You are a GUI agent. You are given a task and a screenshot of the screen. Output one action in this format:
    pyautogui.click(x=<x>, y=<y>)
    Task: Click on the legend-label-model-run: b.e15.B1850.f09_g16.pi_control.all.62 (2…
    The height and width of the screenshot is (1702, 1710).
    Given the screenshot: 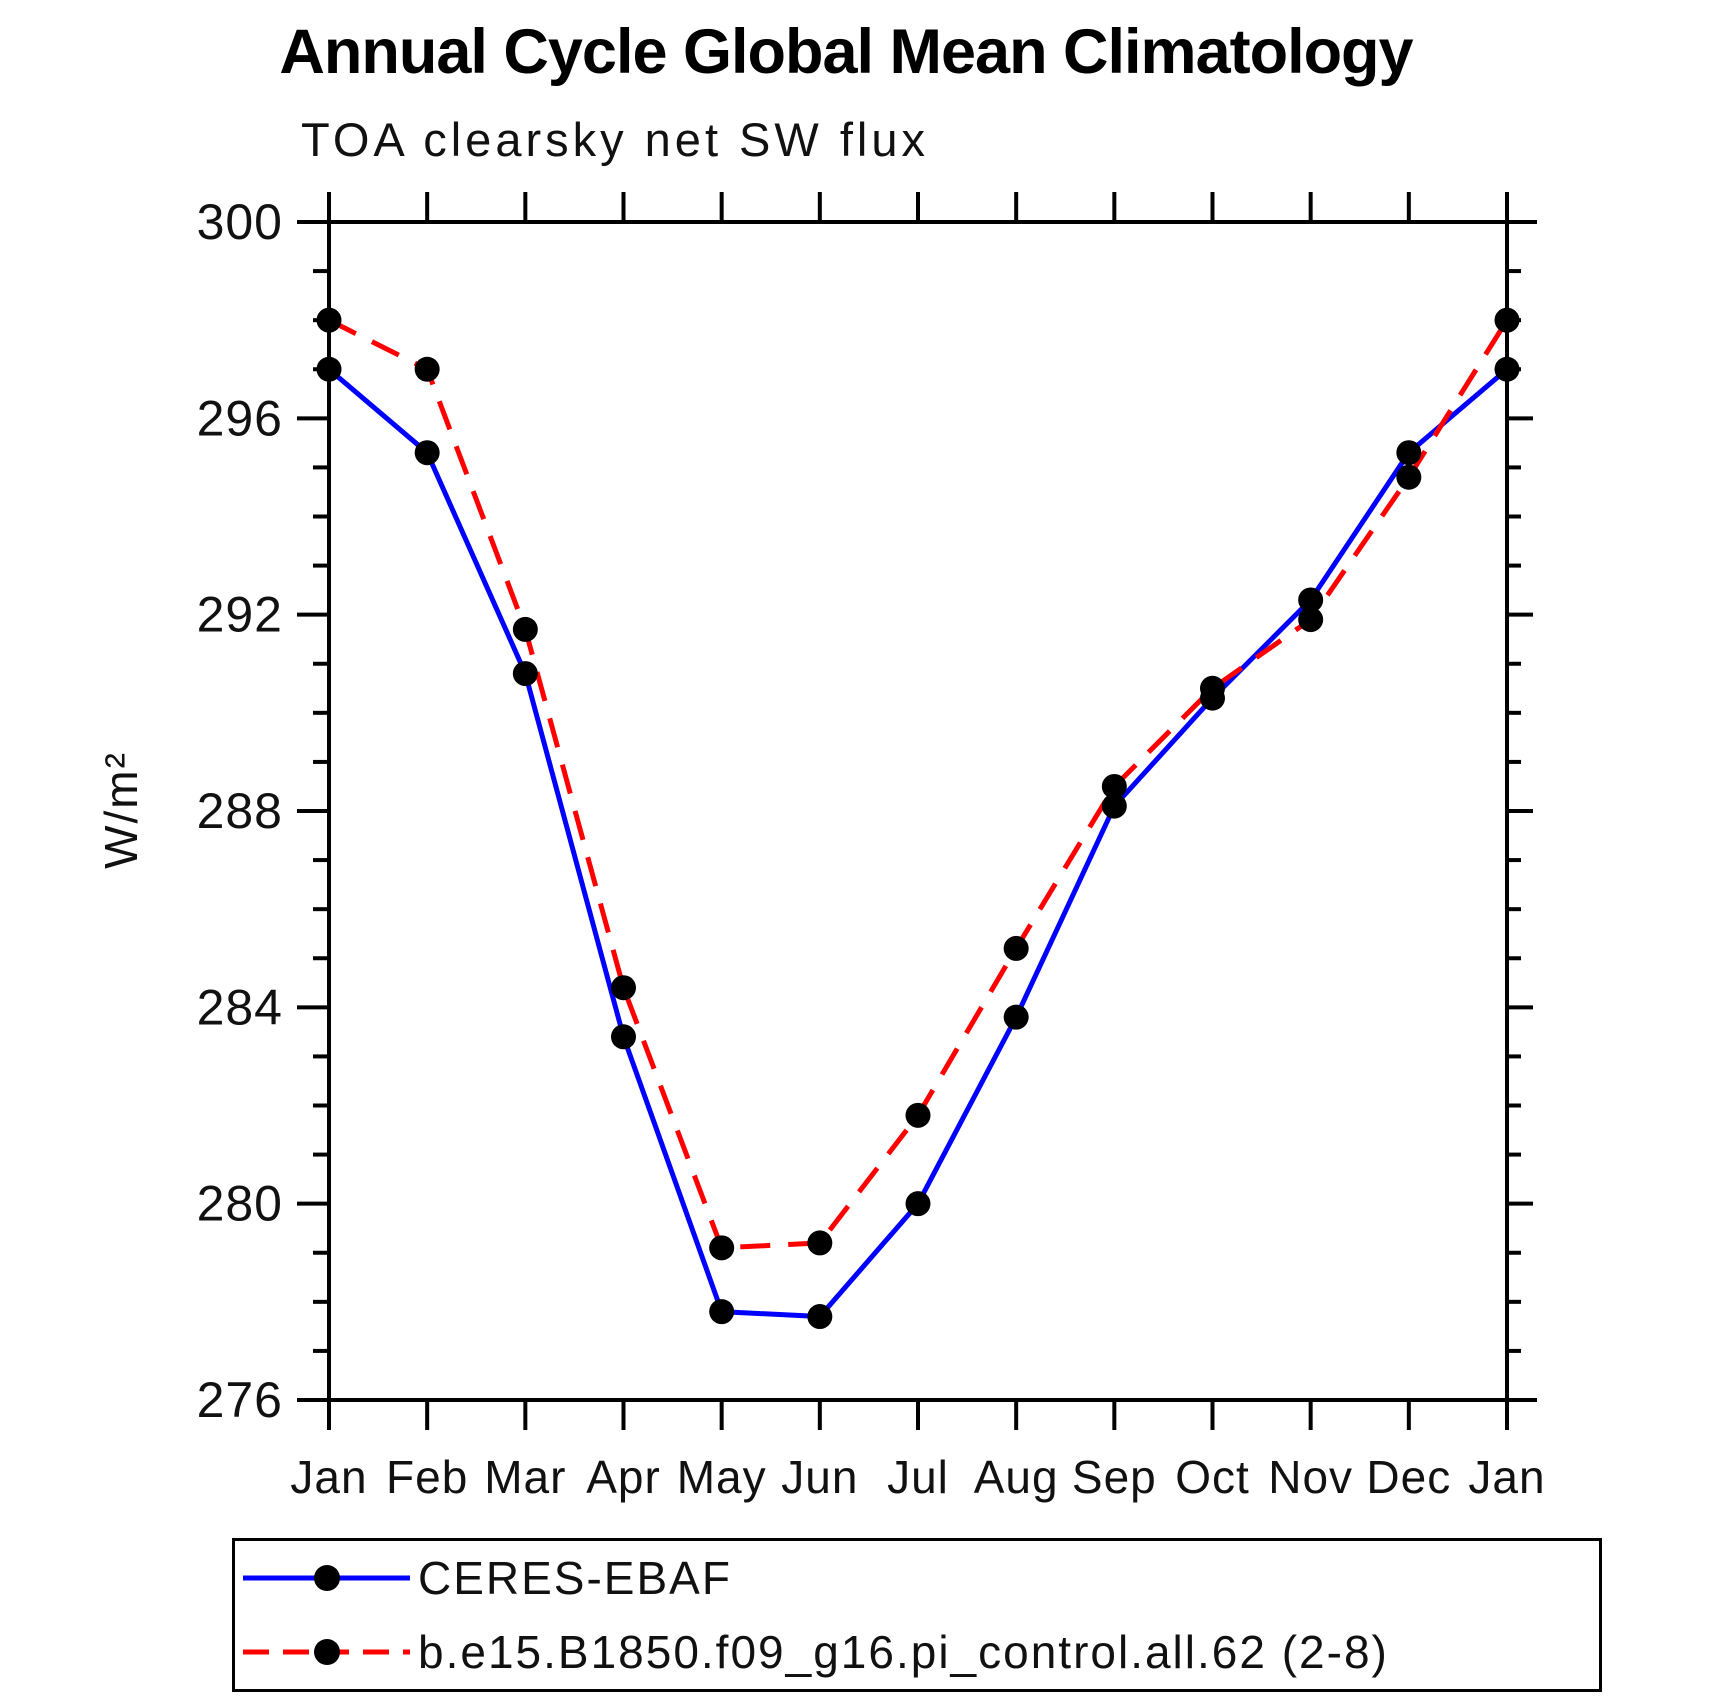 What is the action you would take?
    pyautogui.click(x=903, y=1652)
    